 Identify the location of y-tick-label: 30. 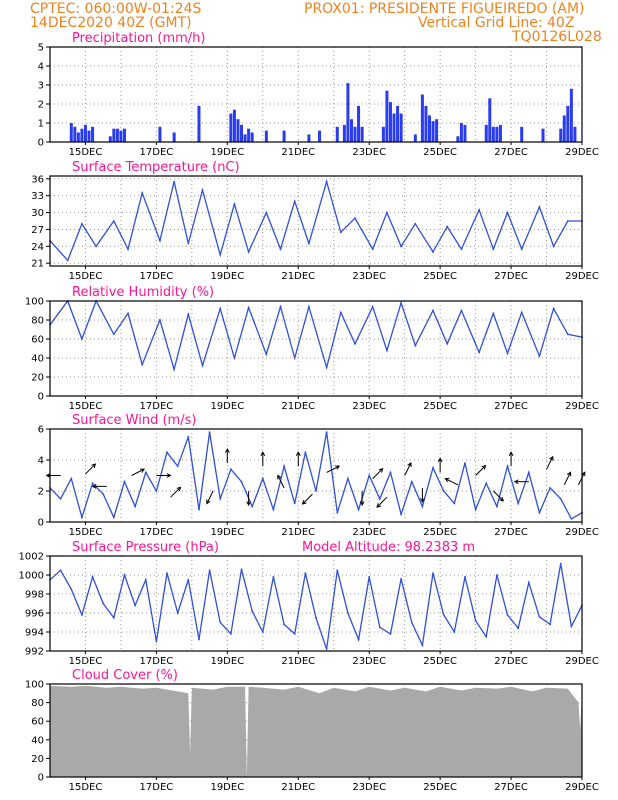
(37, 213).